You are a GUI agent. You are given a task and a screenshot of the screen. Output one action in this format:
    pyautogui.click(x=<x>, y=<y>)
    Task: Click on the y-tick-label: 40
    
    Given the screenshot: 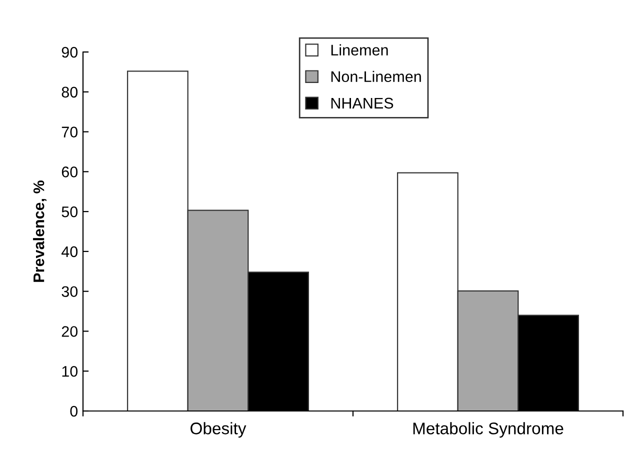 What is the action you would take?
    pyautogui.click(x=70, y=252)
    